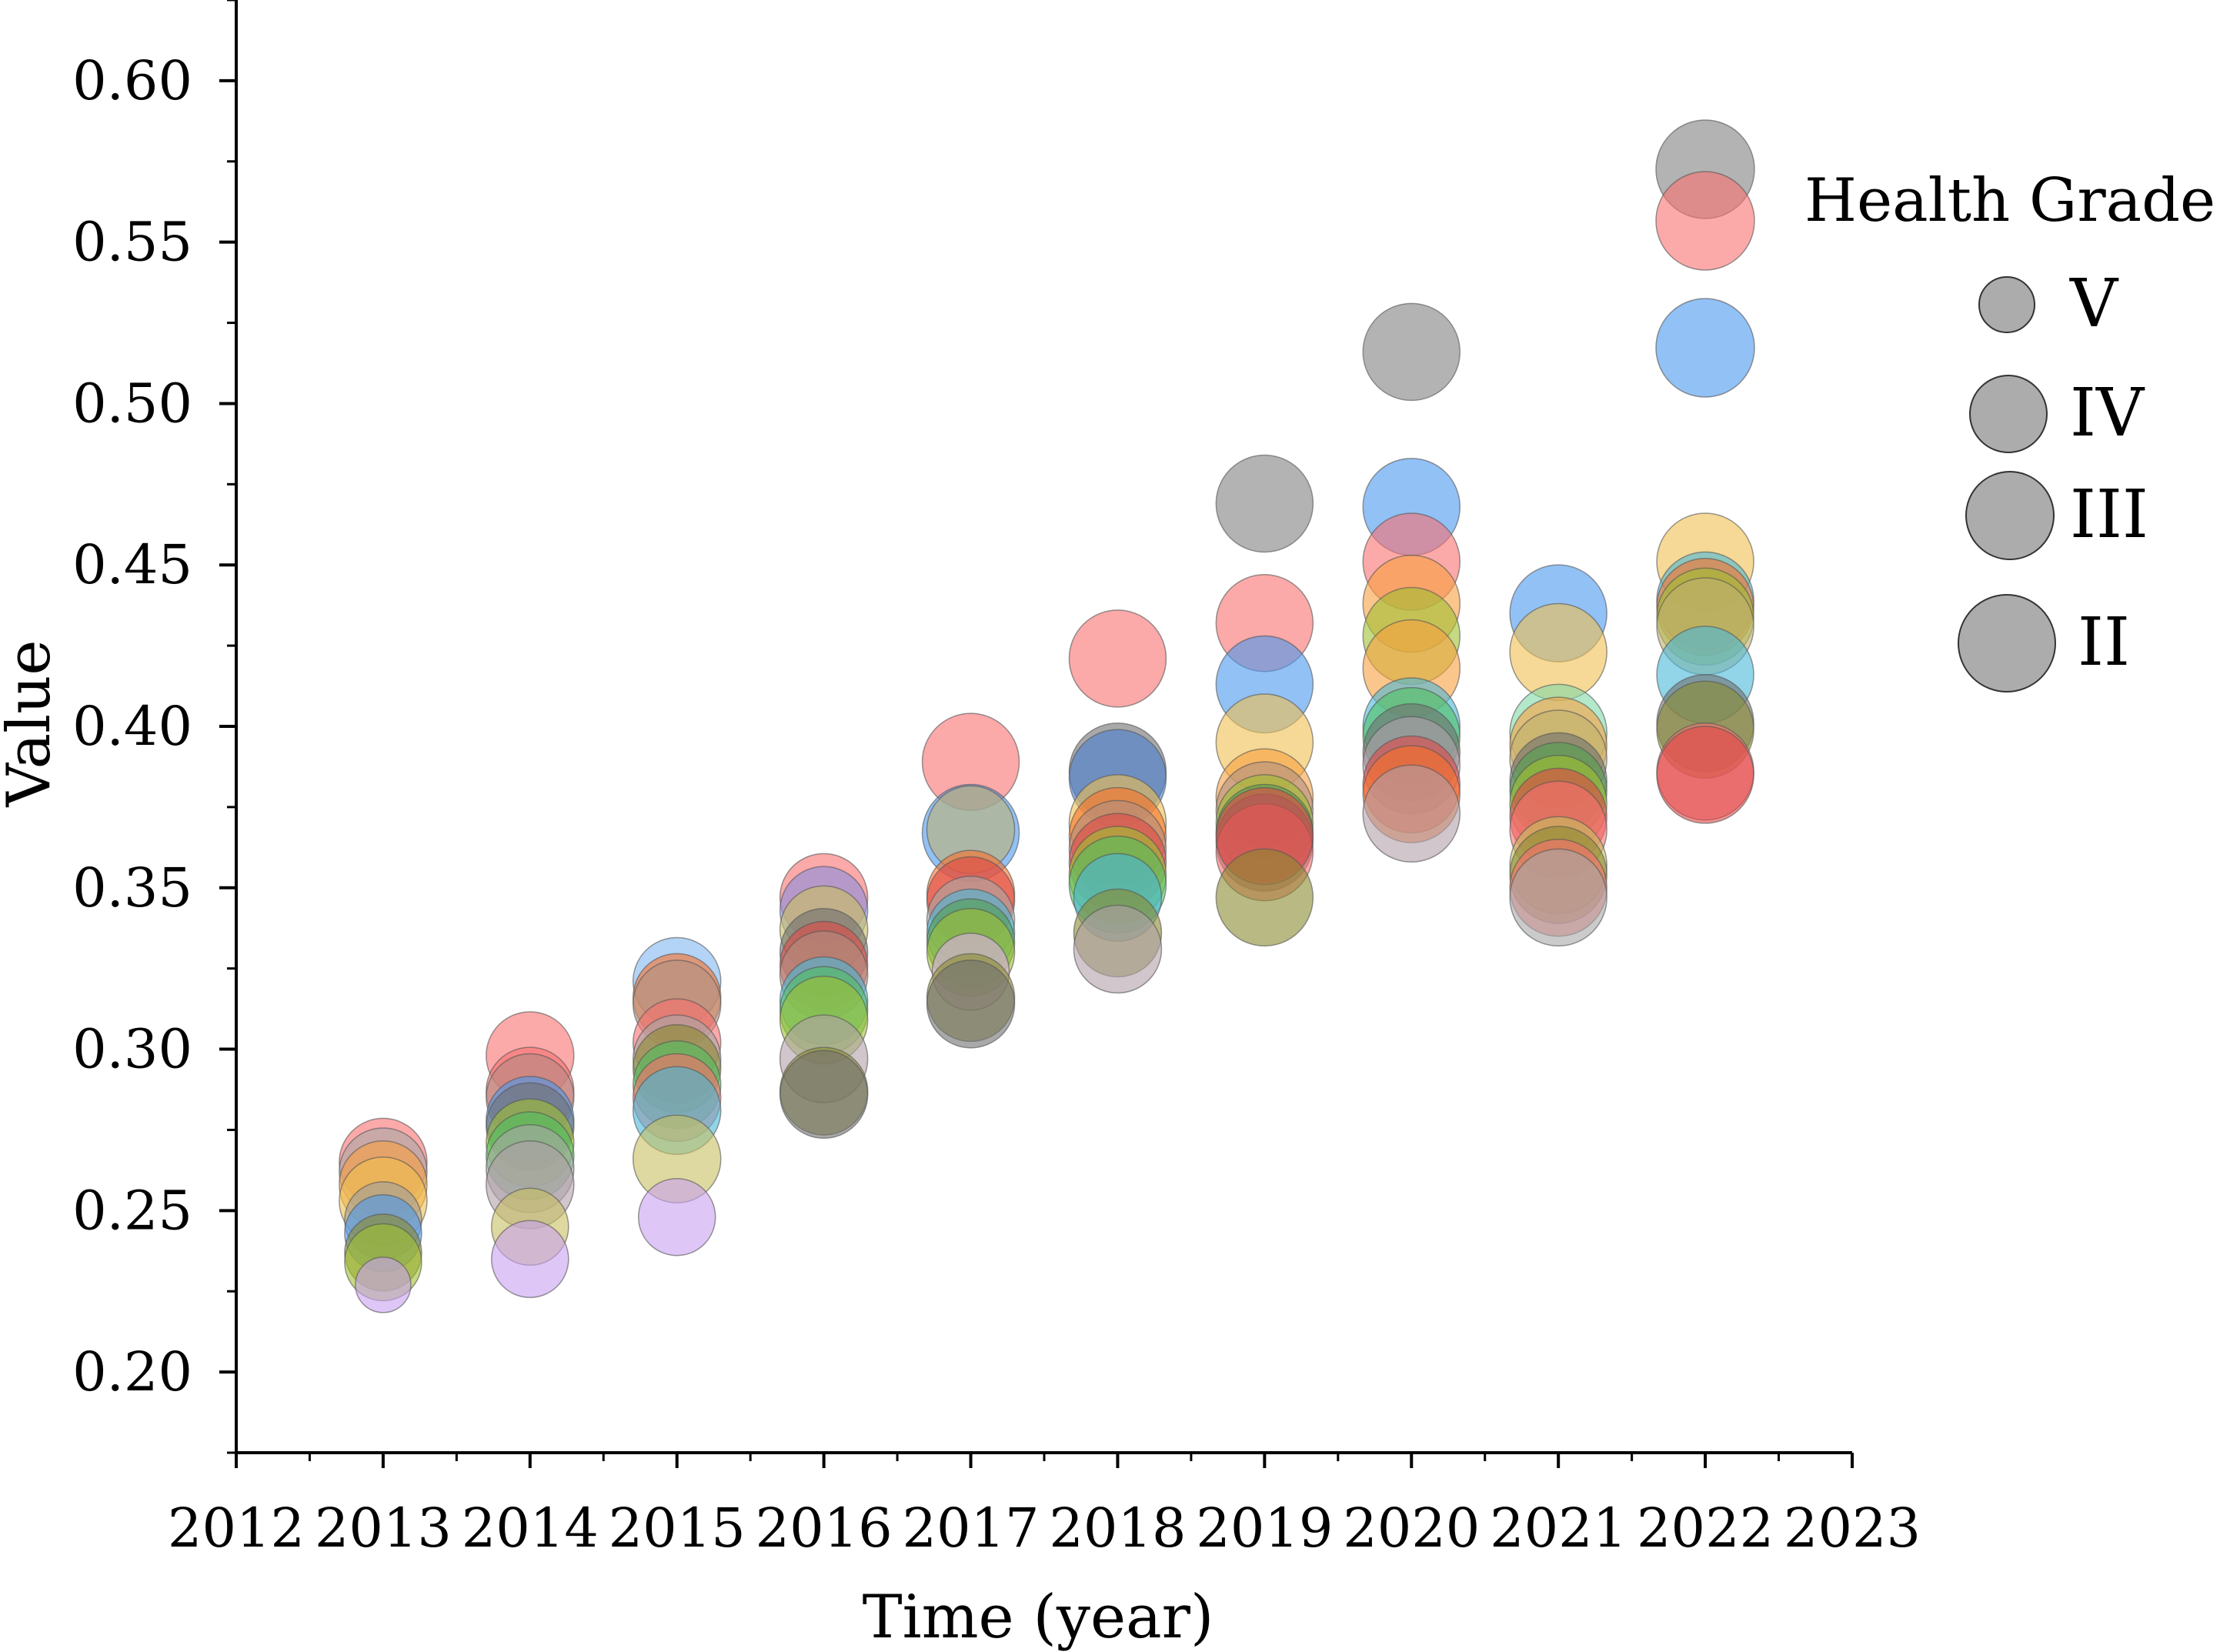 This screenshot has height=1652, width=2230. Describe the element at coordinates (2009, 200) in the screenshot. I see `legend-title: Health Grade` at that location.